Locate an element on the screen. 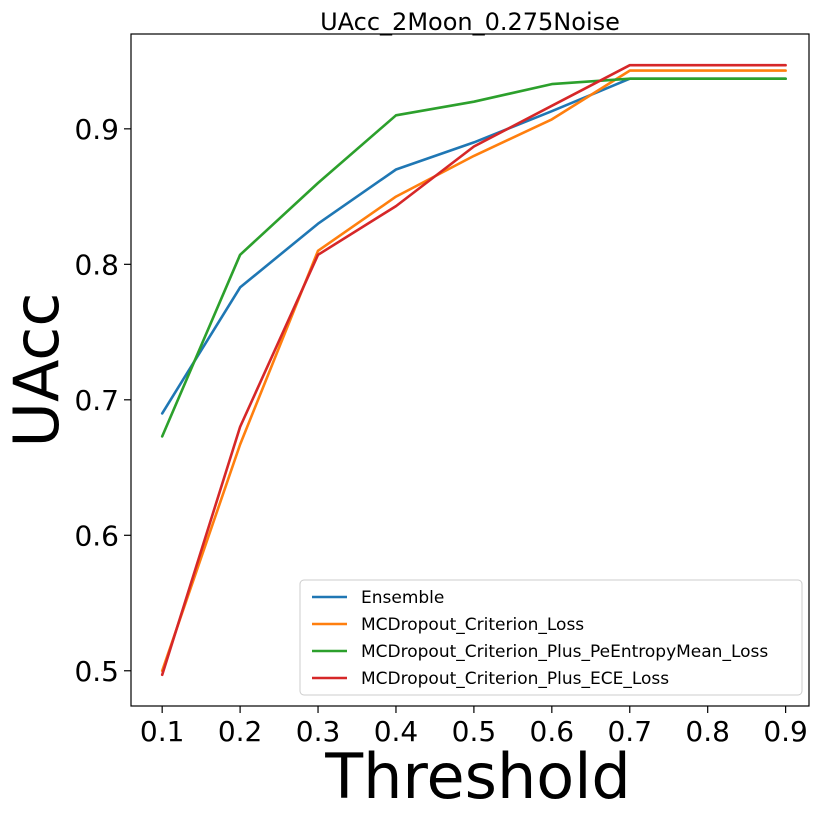  y-tick-label: 0.7 is located at coordinates (96, 400).